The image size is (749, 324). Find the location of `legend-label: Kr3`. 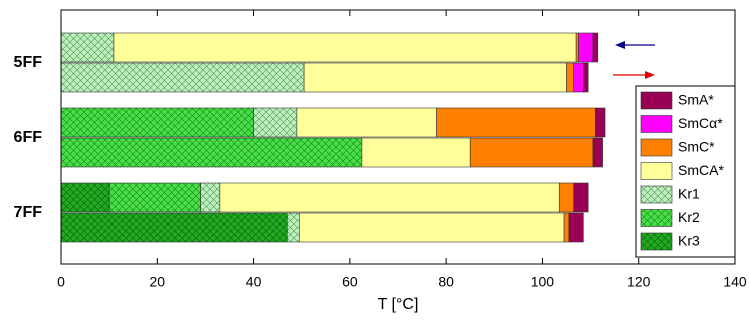

legend-label: Kr3 is located at coordinates (689, 241).